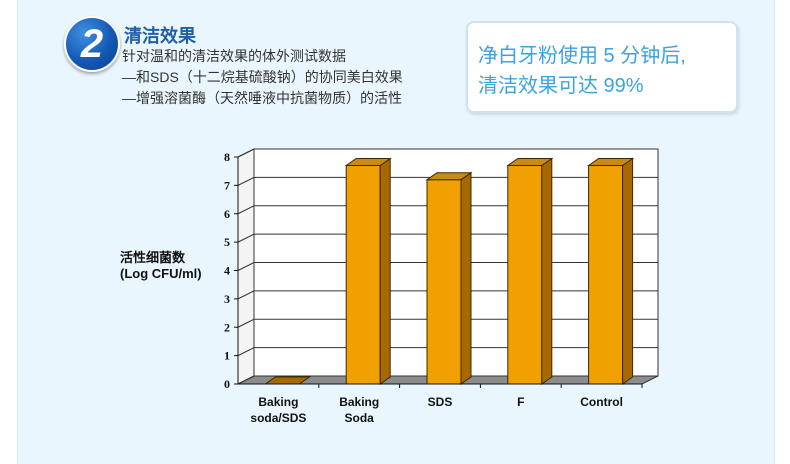 The height and width of the screenshot is (464, 790). I want to click on section-title: 清洁效果, so click(160, 36).